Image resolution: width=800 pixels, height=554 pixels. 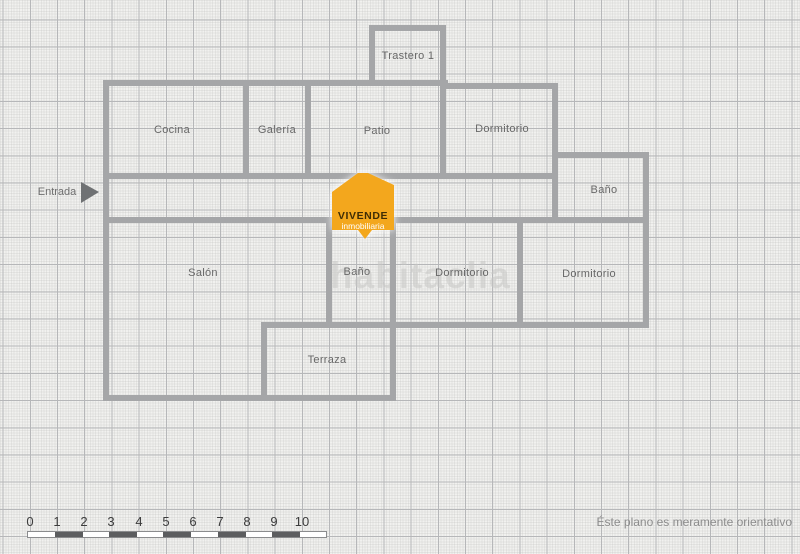 I want to click on ruler-bar, so click(x=177, y=534).